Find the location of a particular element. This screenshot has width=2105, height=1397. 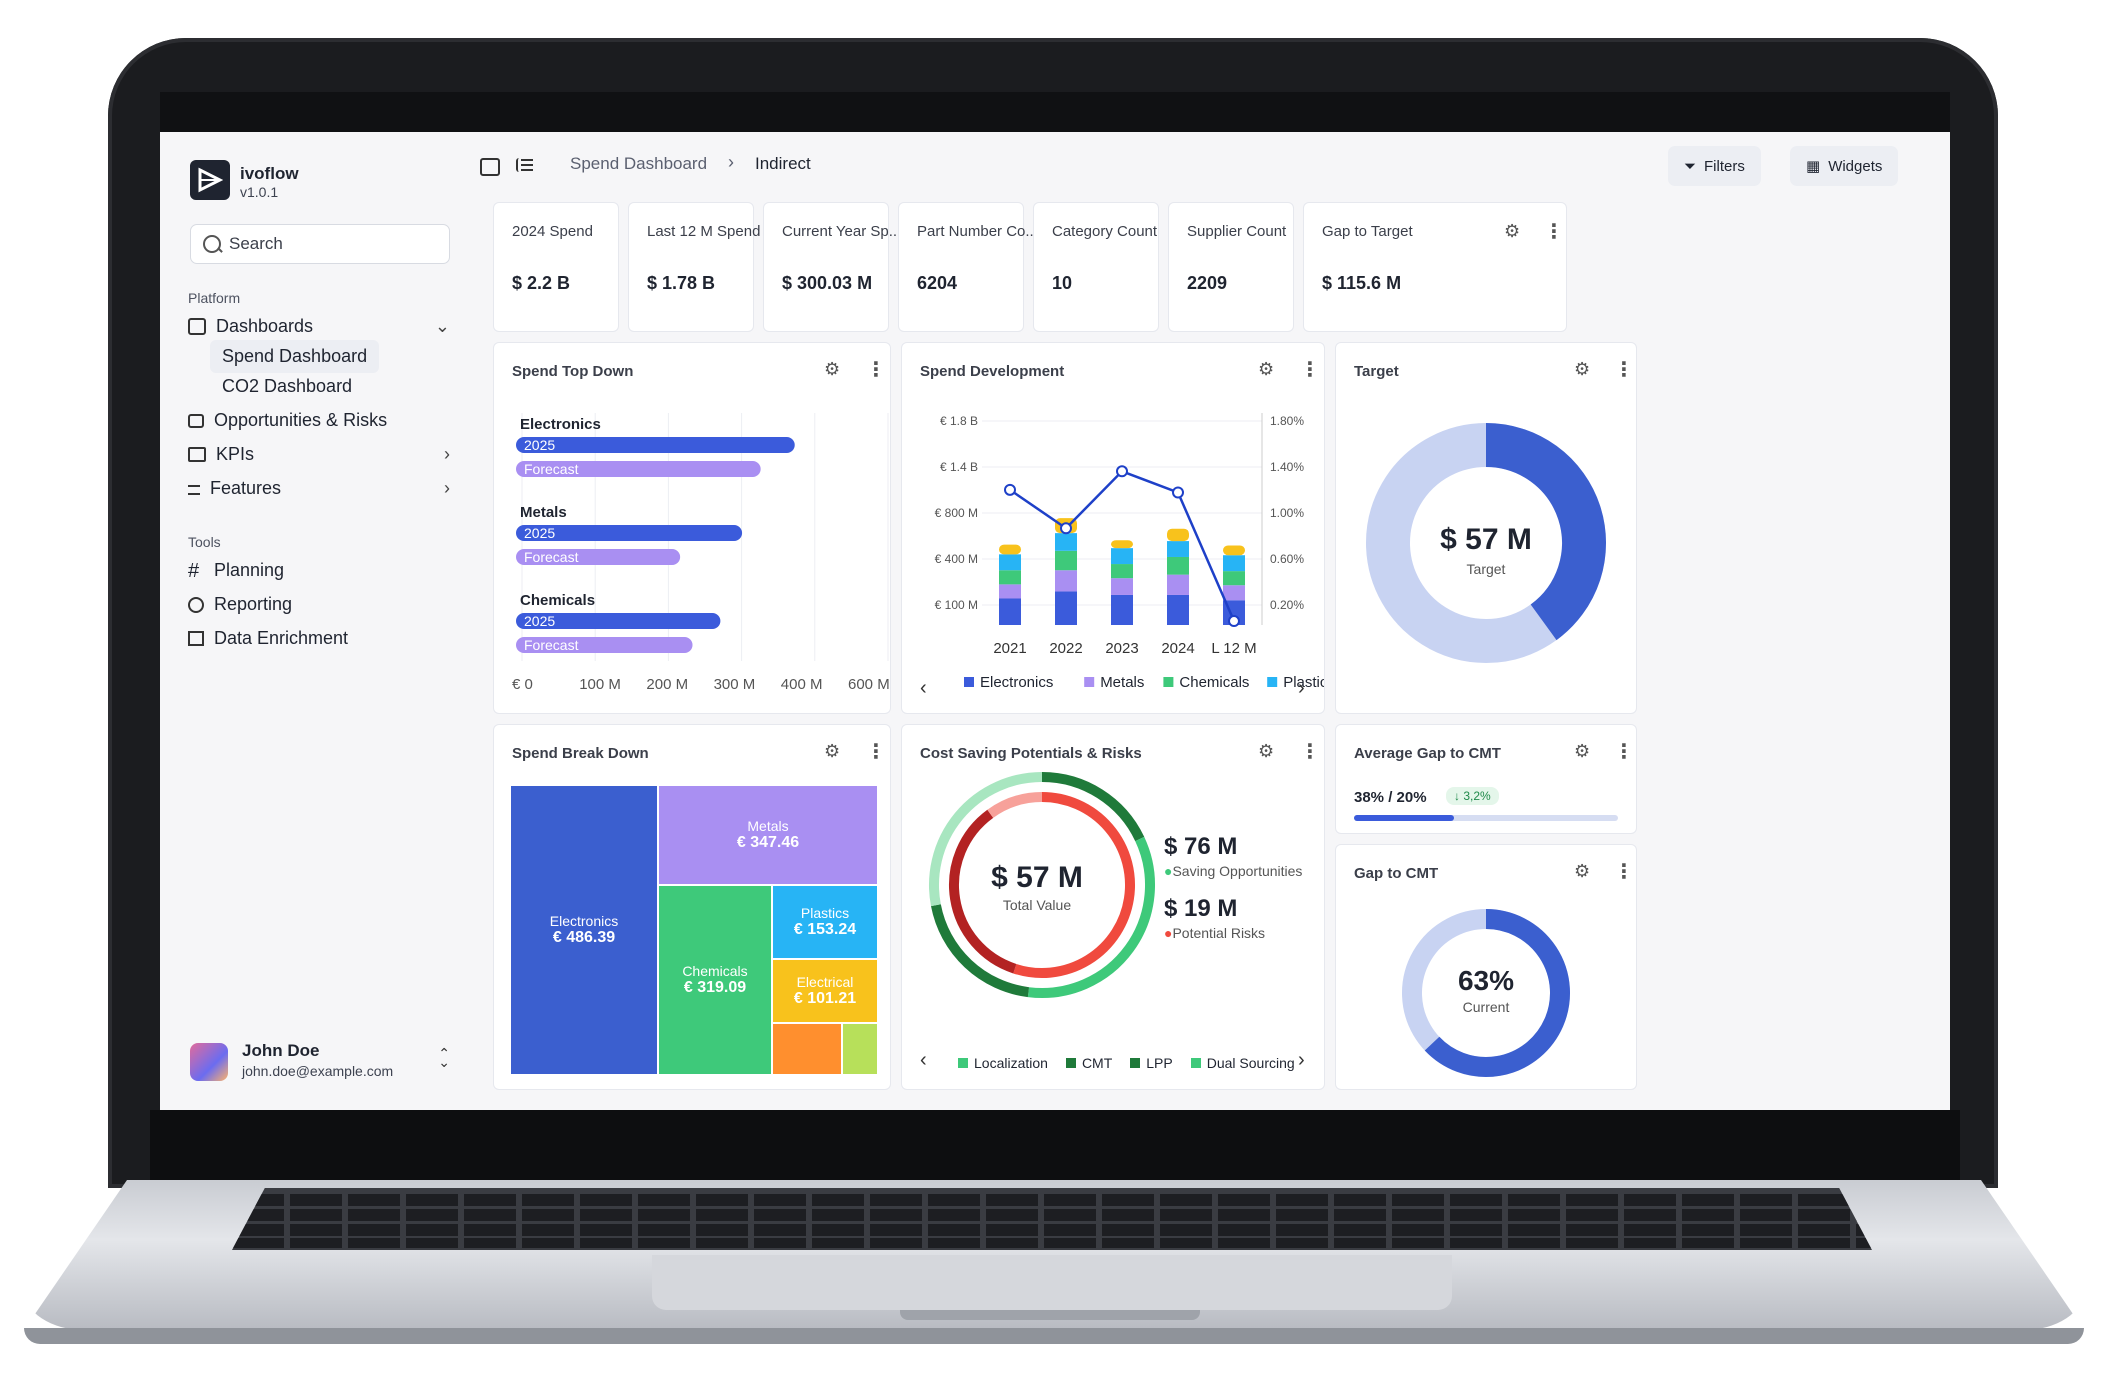

sliders-icon is located at coordinates (194, 490).